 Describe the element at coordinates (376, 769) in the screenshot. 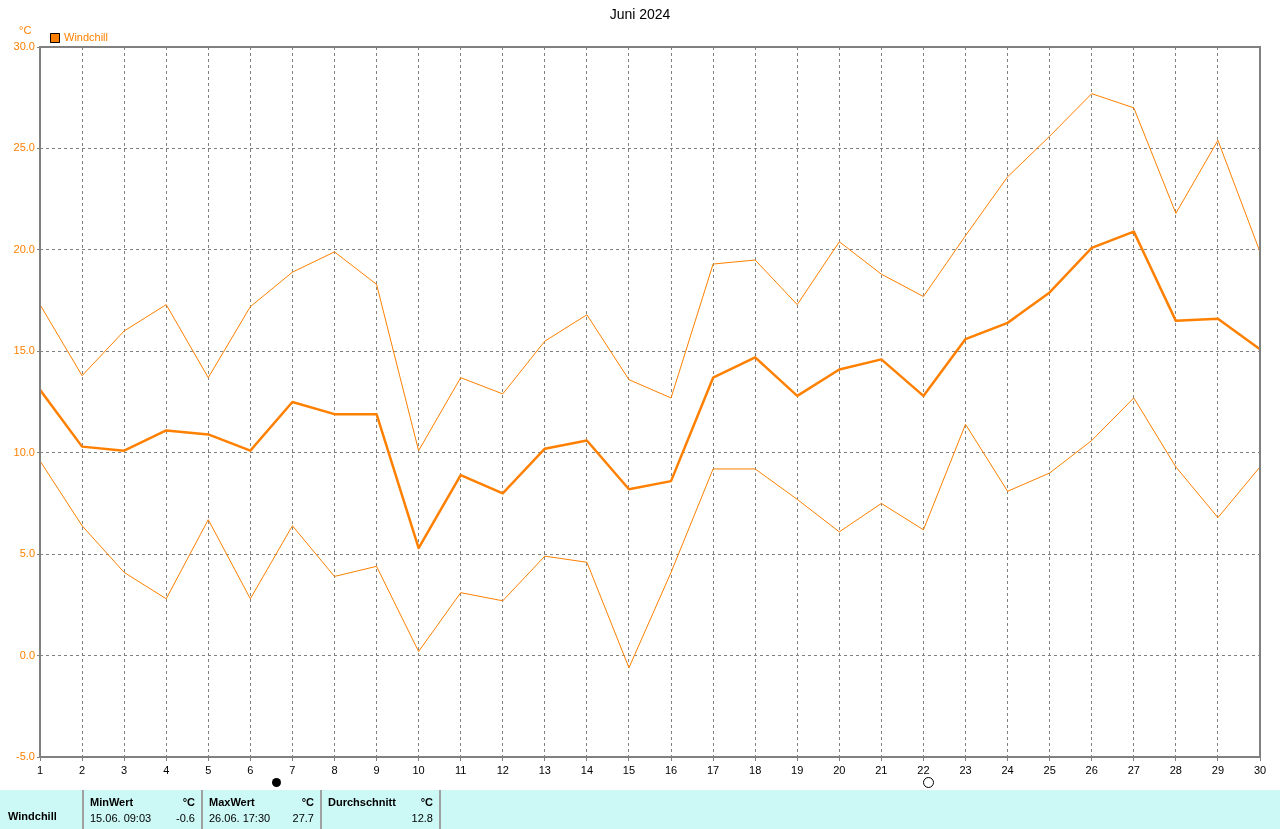

I see `x-tick-label: 9` at that location.